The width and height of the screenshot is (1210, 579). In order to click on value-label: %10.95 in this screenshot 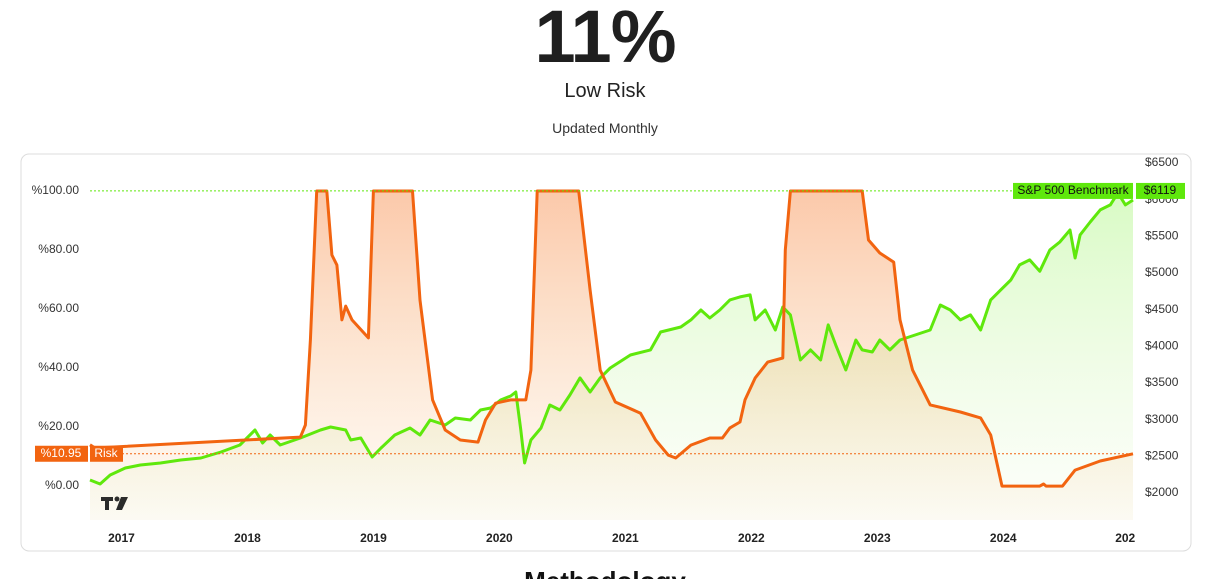, I will do `click(61, 453)`.